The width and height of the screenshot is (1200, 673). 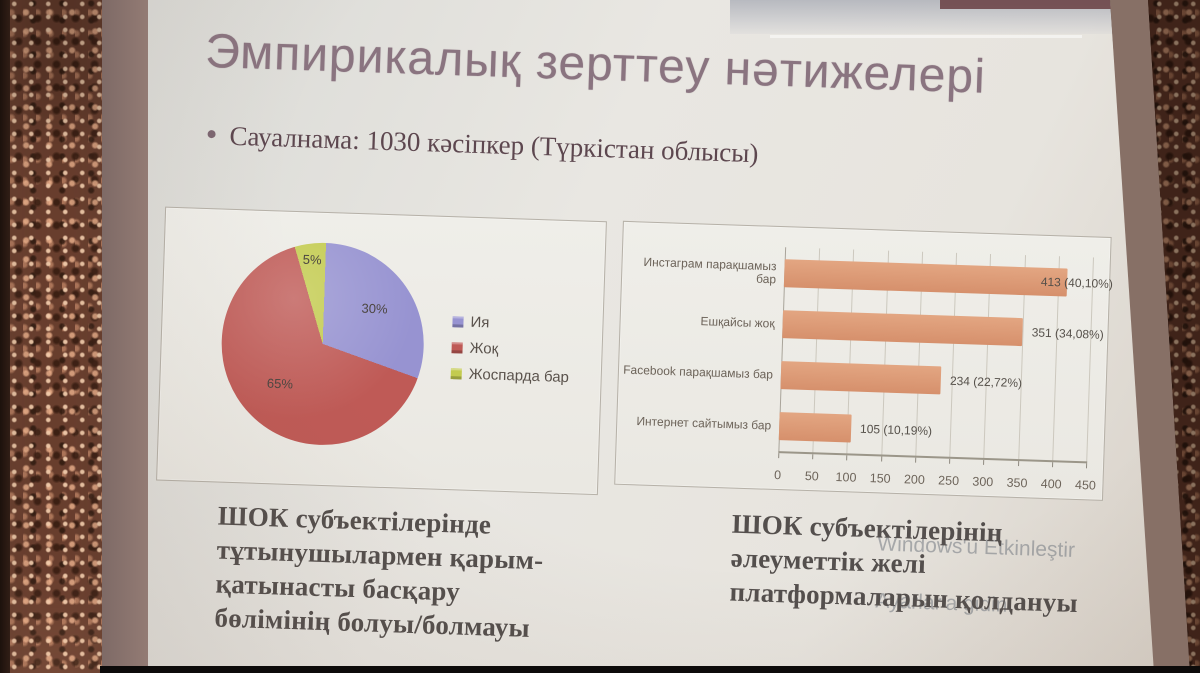 I want to click on pie-slice-label: 30%, so click(x=374, y=308).